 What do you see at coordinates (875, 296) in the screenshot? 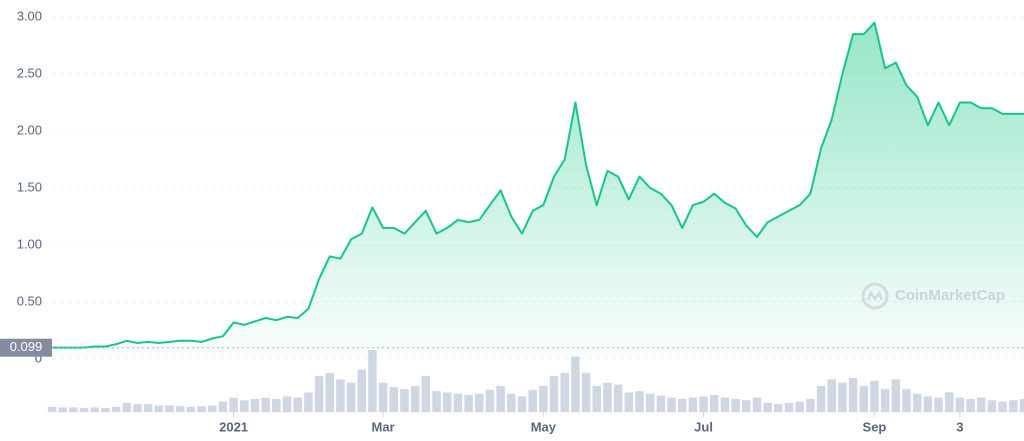
I see `watermark-logo` at bounding box center [875, 296].